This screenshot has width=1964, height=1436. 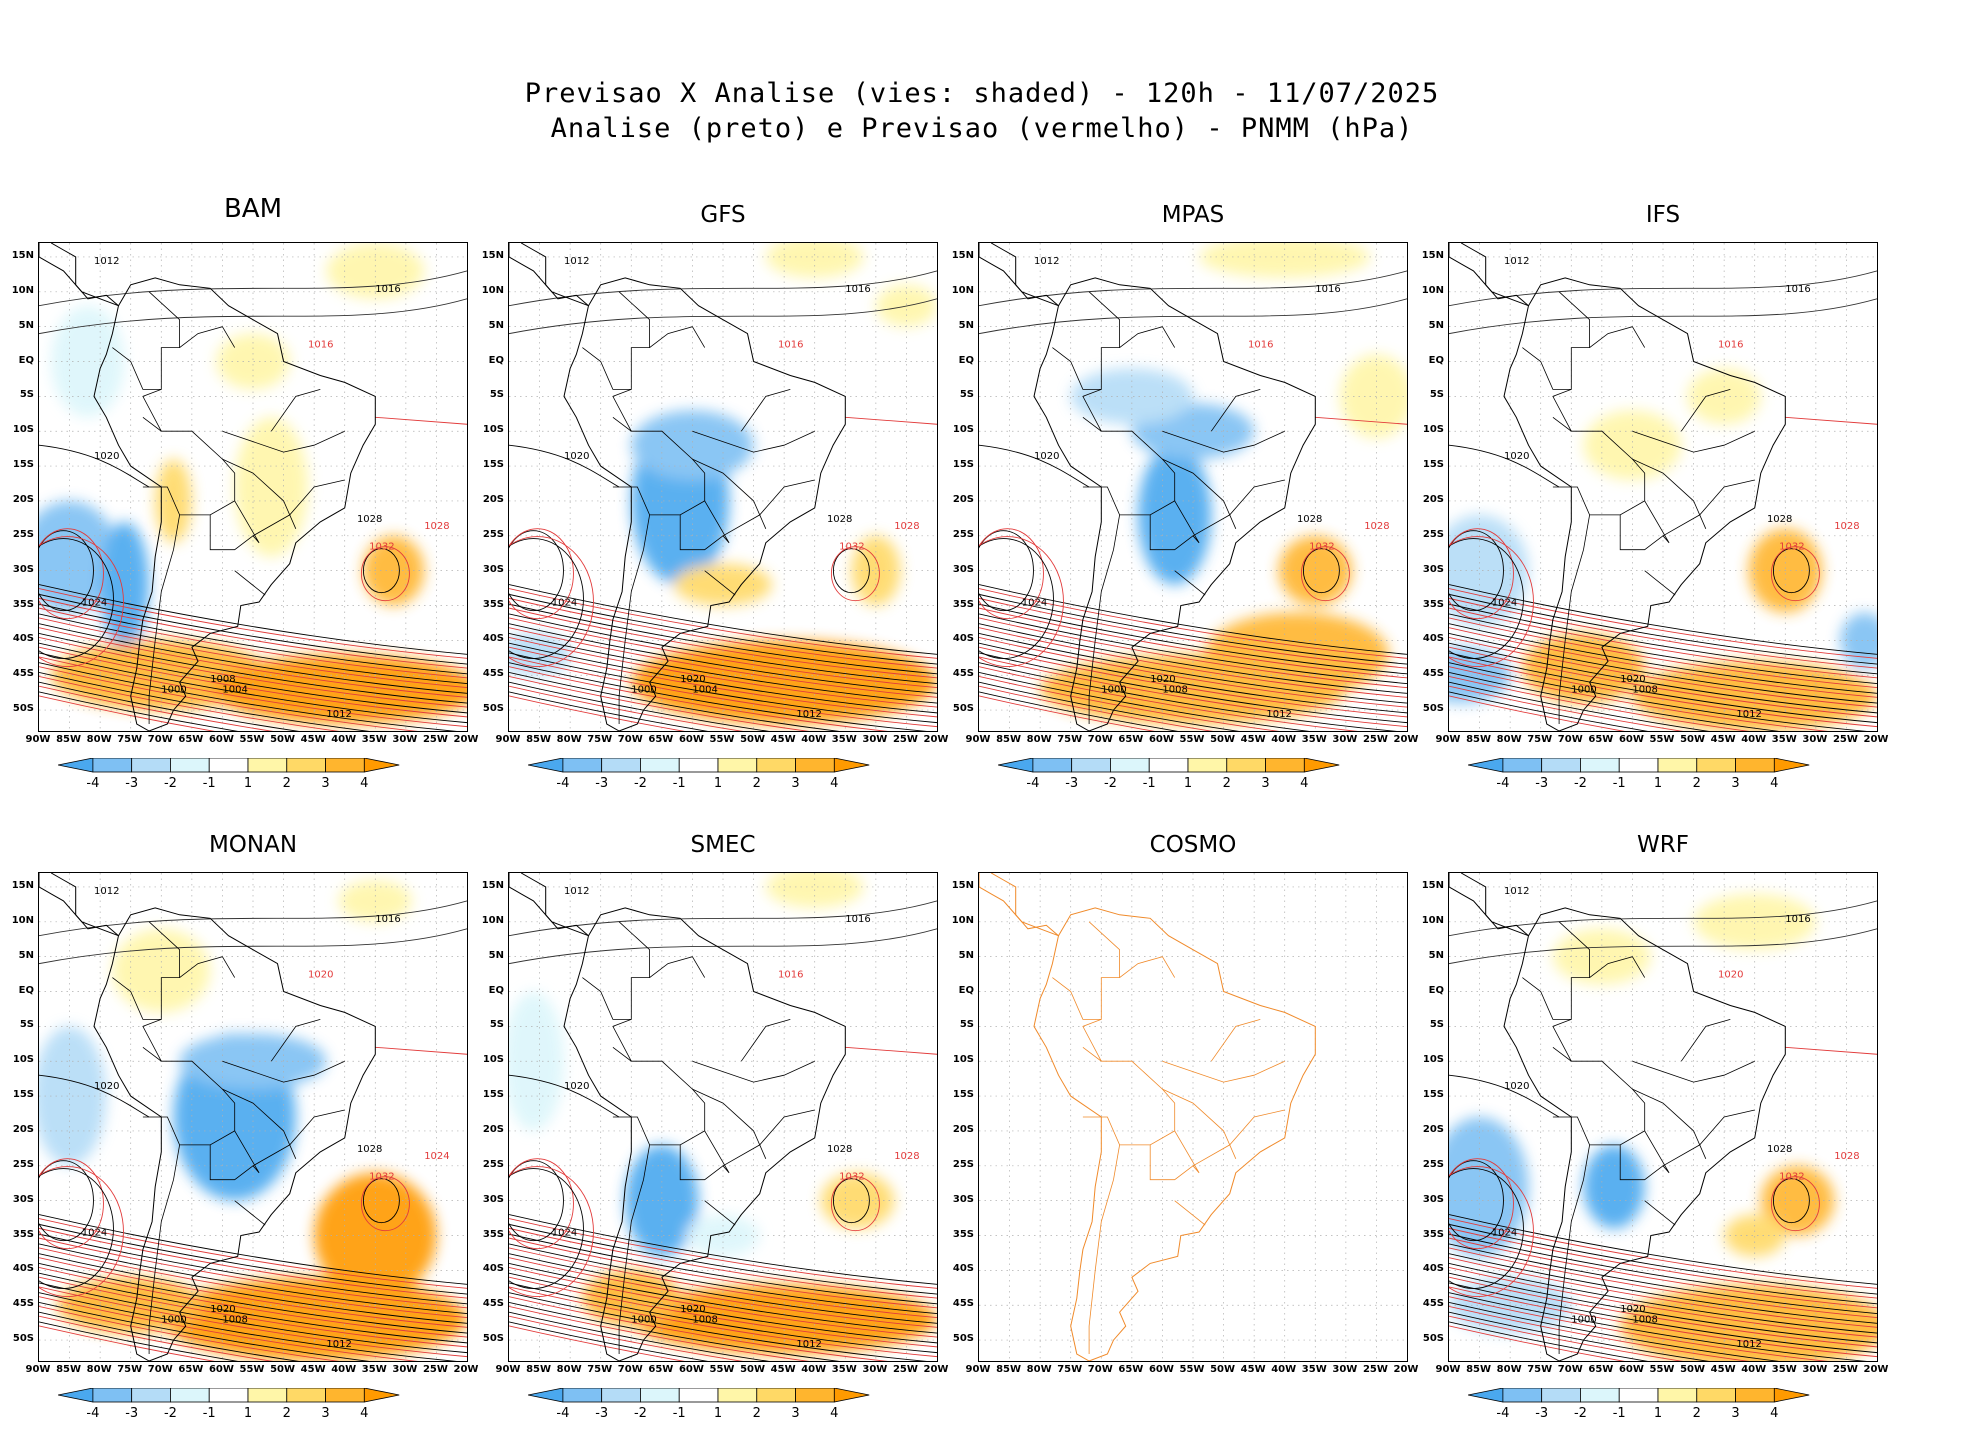 I want to click on contour-label: 1004, so click(x=704, y=690).